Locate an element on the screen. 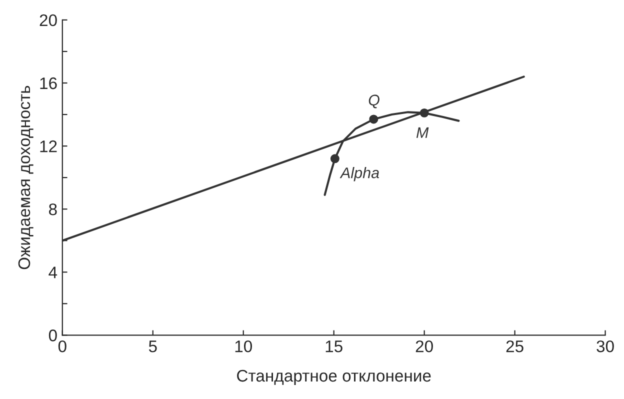 This screenshot has width=624, height=399. x-tick-label: 20 is located at coordinates (424, 346).